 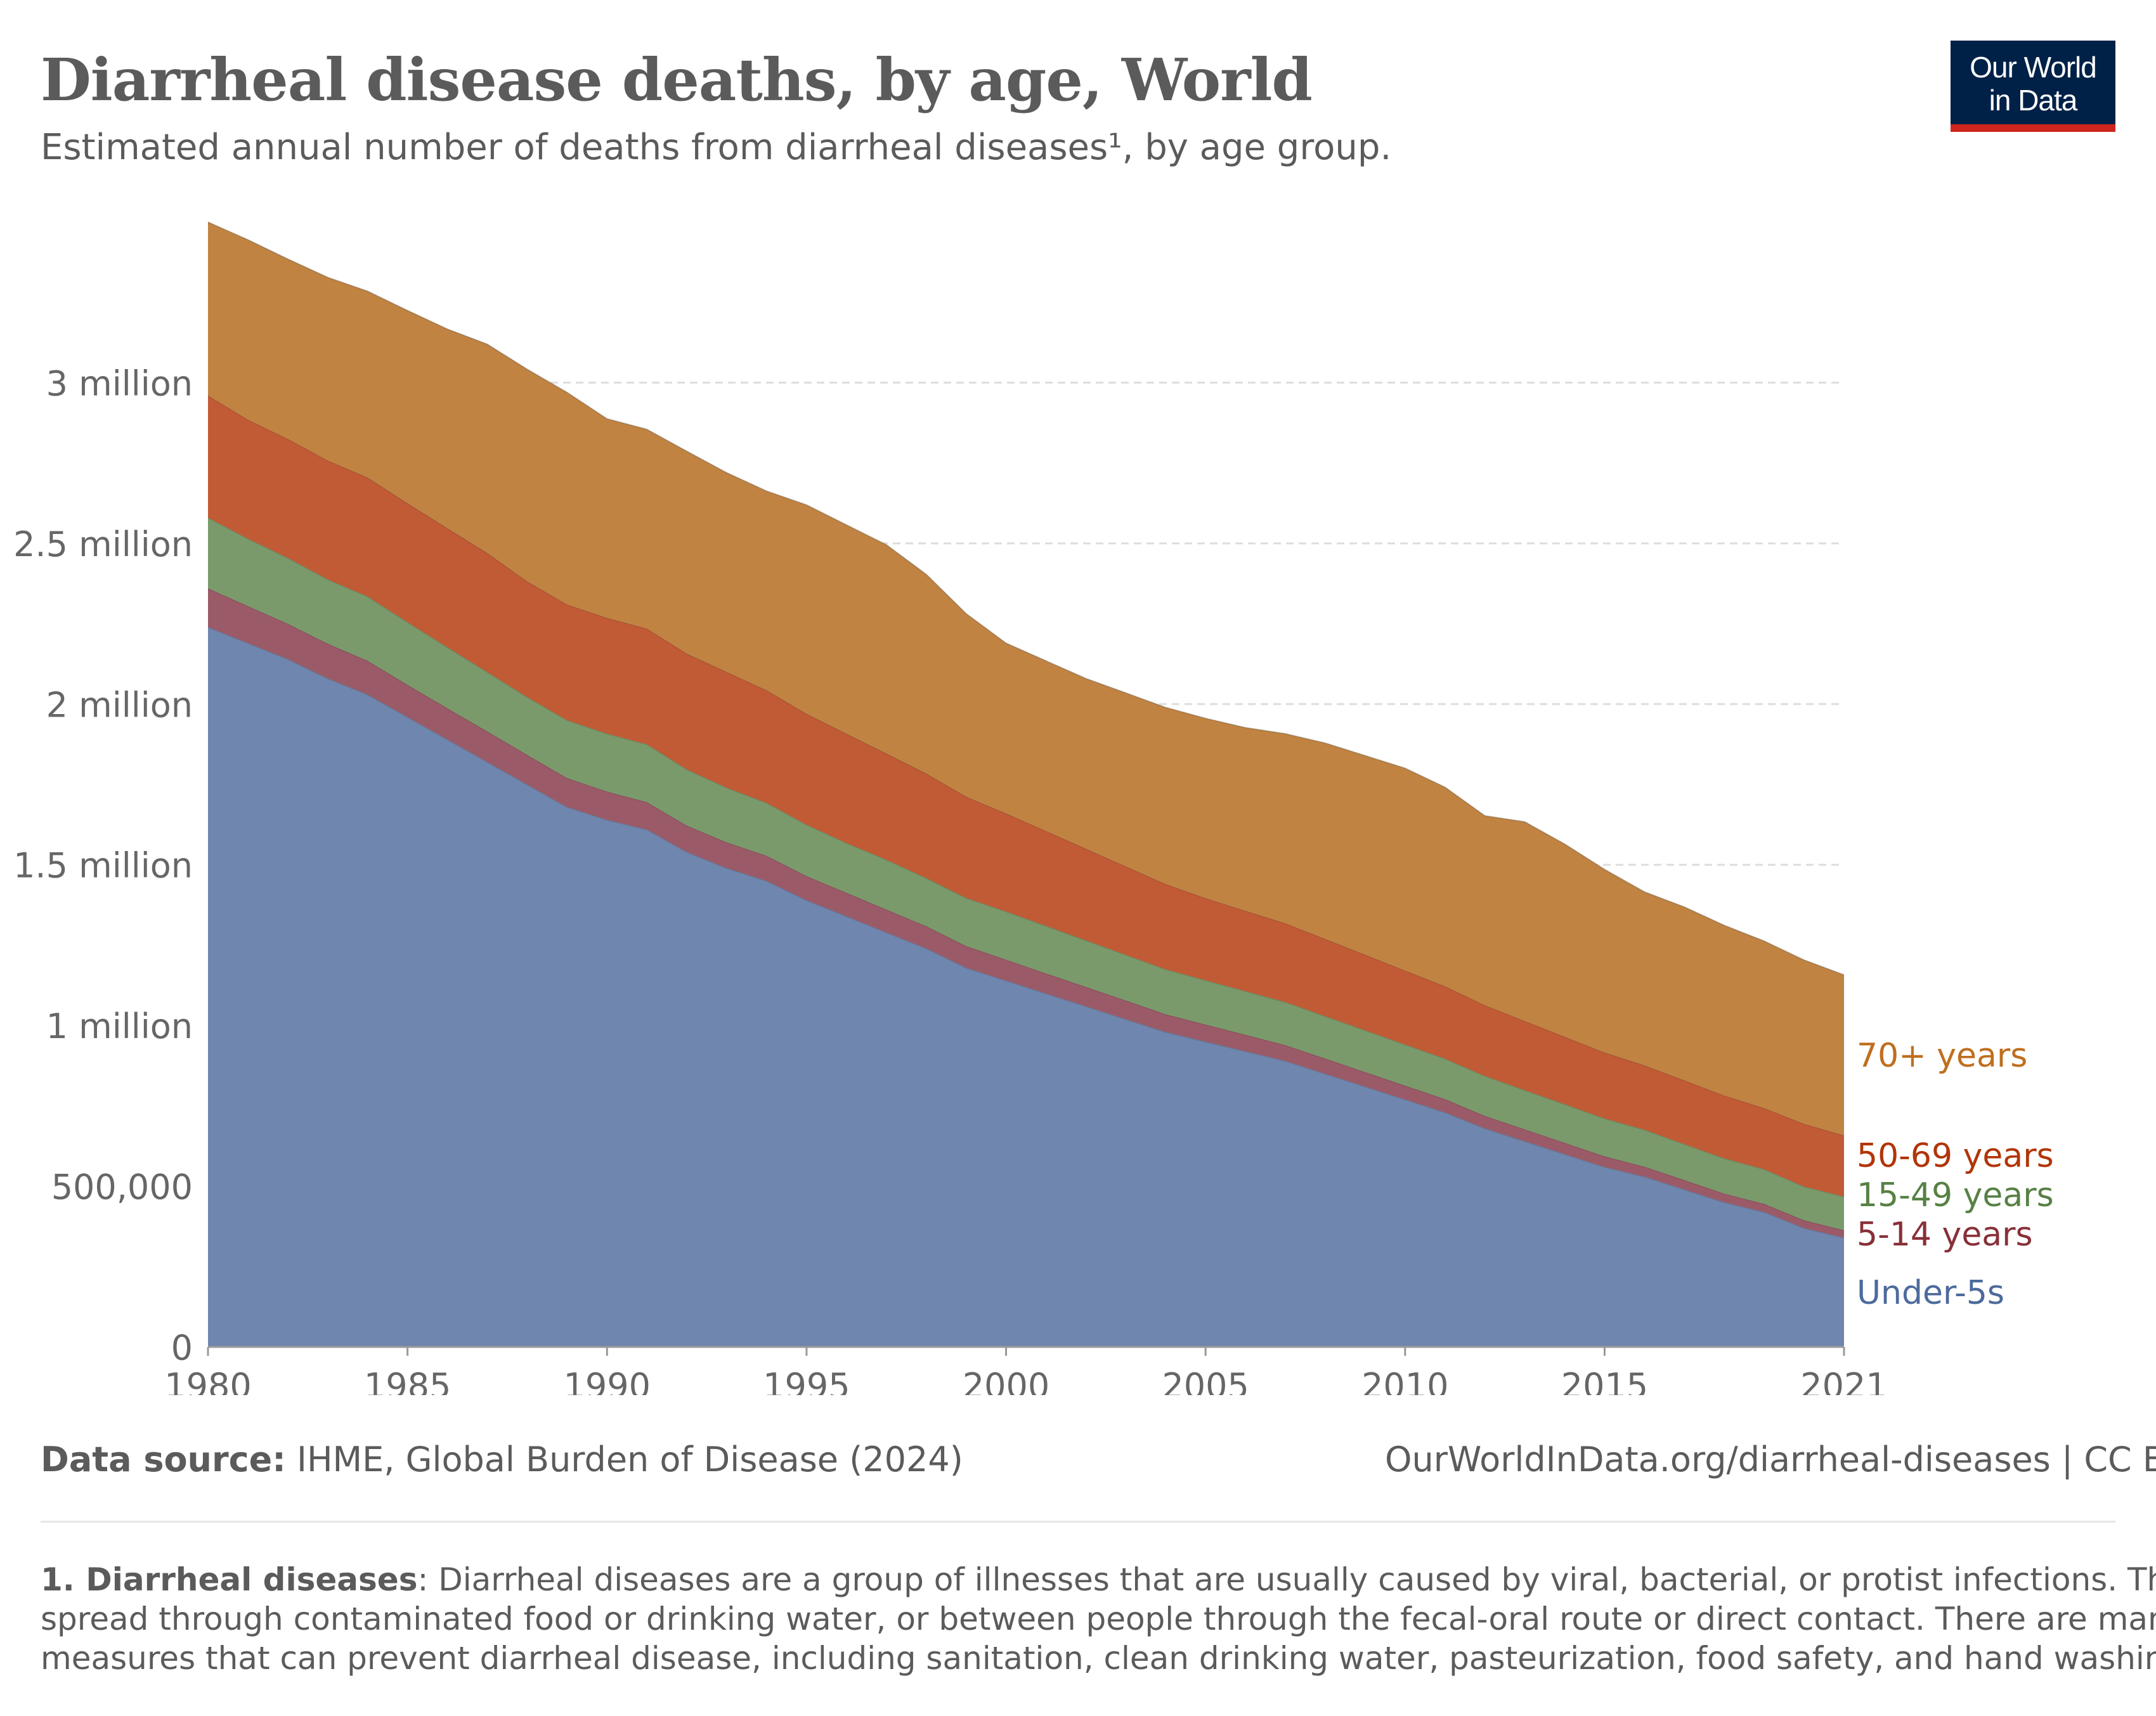 I want to click on x-tick-label: 2000, so click(x=1006, y=1380).